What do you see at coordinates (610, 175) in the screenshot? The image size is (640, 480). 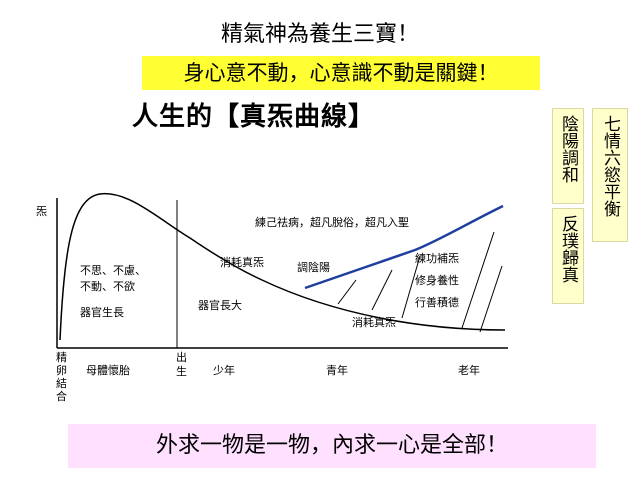 I see `note-emotion-balance: 七情六慾平衡` at bounding box center [610, 175].